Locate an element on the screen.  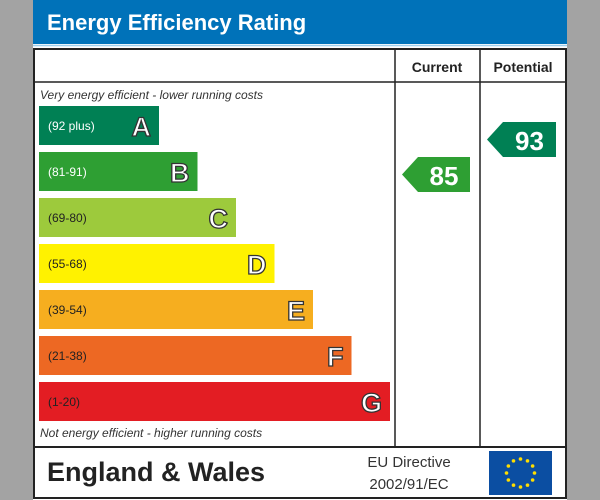
potential-rating-arrow: 93 is located at coordinates (521, 139).